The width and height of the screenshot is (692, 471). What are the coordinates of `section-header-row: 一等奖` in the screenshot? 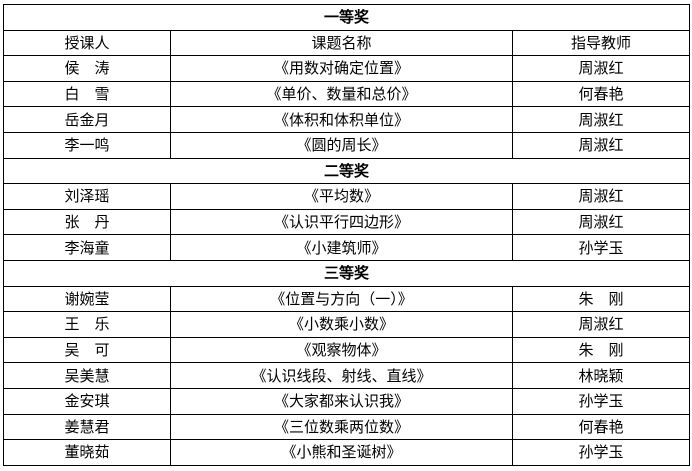 It's located at (346, 17).